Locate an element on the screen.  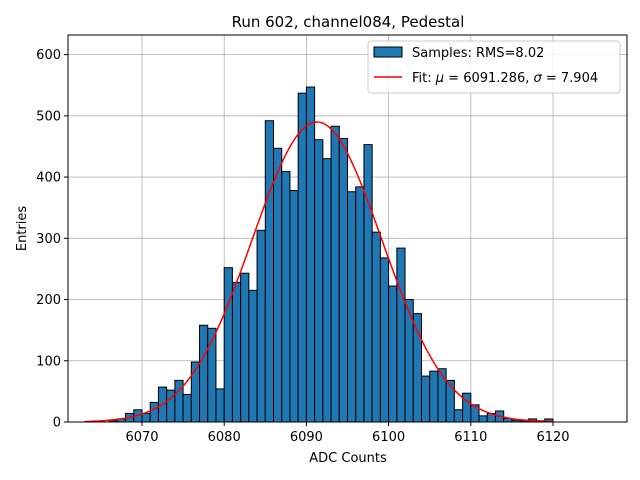
y-tick-label: 500 is located at coordinates (48, 116).